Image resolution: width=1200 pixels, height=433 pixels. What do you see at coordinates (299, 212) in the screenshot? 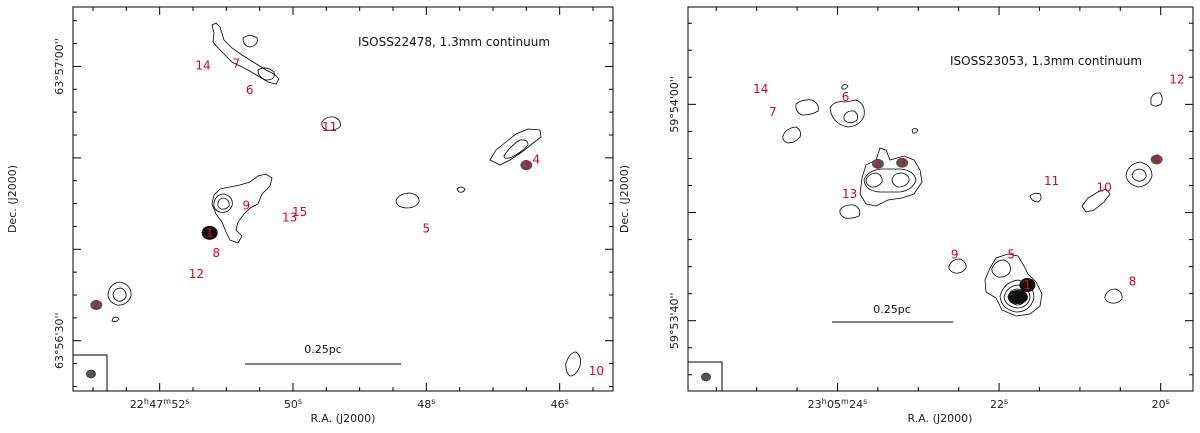
I see `source-label-15: 15` at bounding box center [299, 212].